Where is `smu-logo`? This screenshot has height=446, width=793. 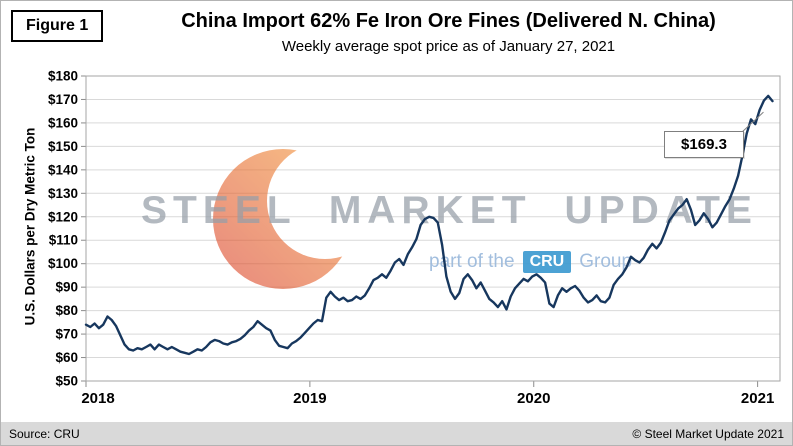 smu-logo is located at coordinates (283, 221).